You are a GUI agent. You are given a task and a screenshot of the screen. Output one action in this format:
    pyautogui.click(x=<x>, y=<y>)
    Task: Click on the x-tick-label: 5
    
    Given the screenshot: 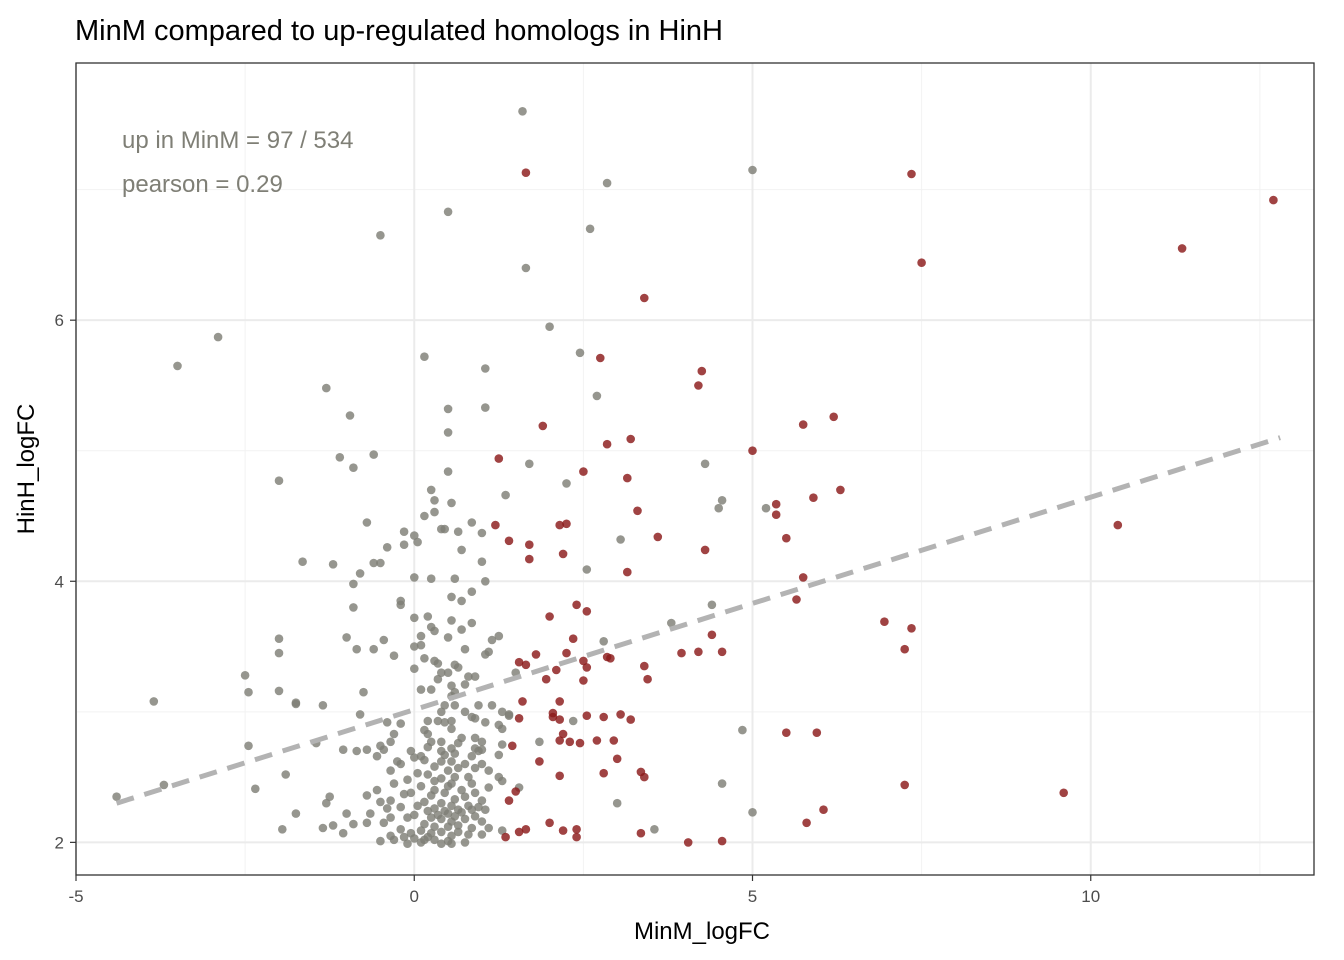 What is the action you would take?
    pyautogui.click(x=752, y=896)
    